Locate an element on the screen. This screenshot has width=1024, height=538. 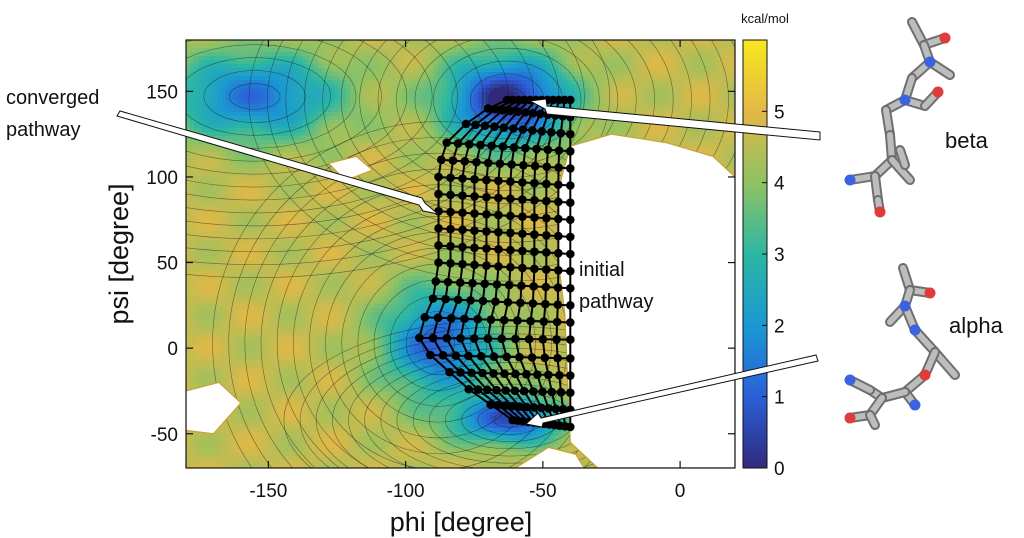
initial-label-line2: pathway is located at coordinates (616, 302).